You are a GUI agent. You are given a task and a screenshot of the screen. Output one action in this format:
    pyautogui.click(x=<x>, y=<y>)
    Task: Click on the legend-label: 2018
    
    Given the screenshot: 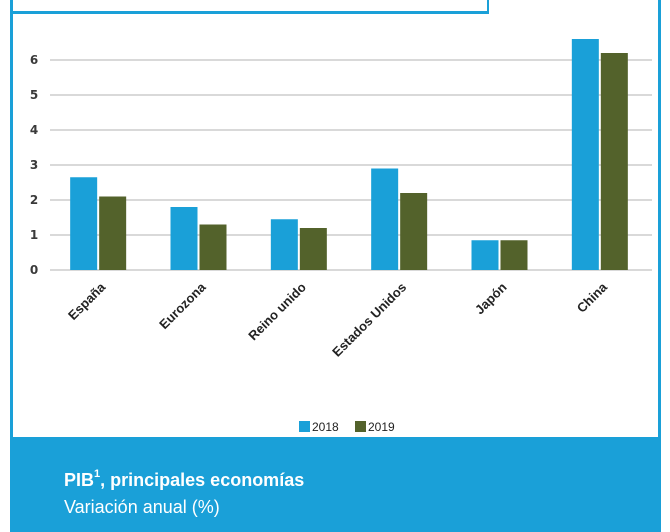 What is the action you would take?
    pyautogui.click(x=325, y=427)
    